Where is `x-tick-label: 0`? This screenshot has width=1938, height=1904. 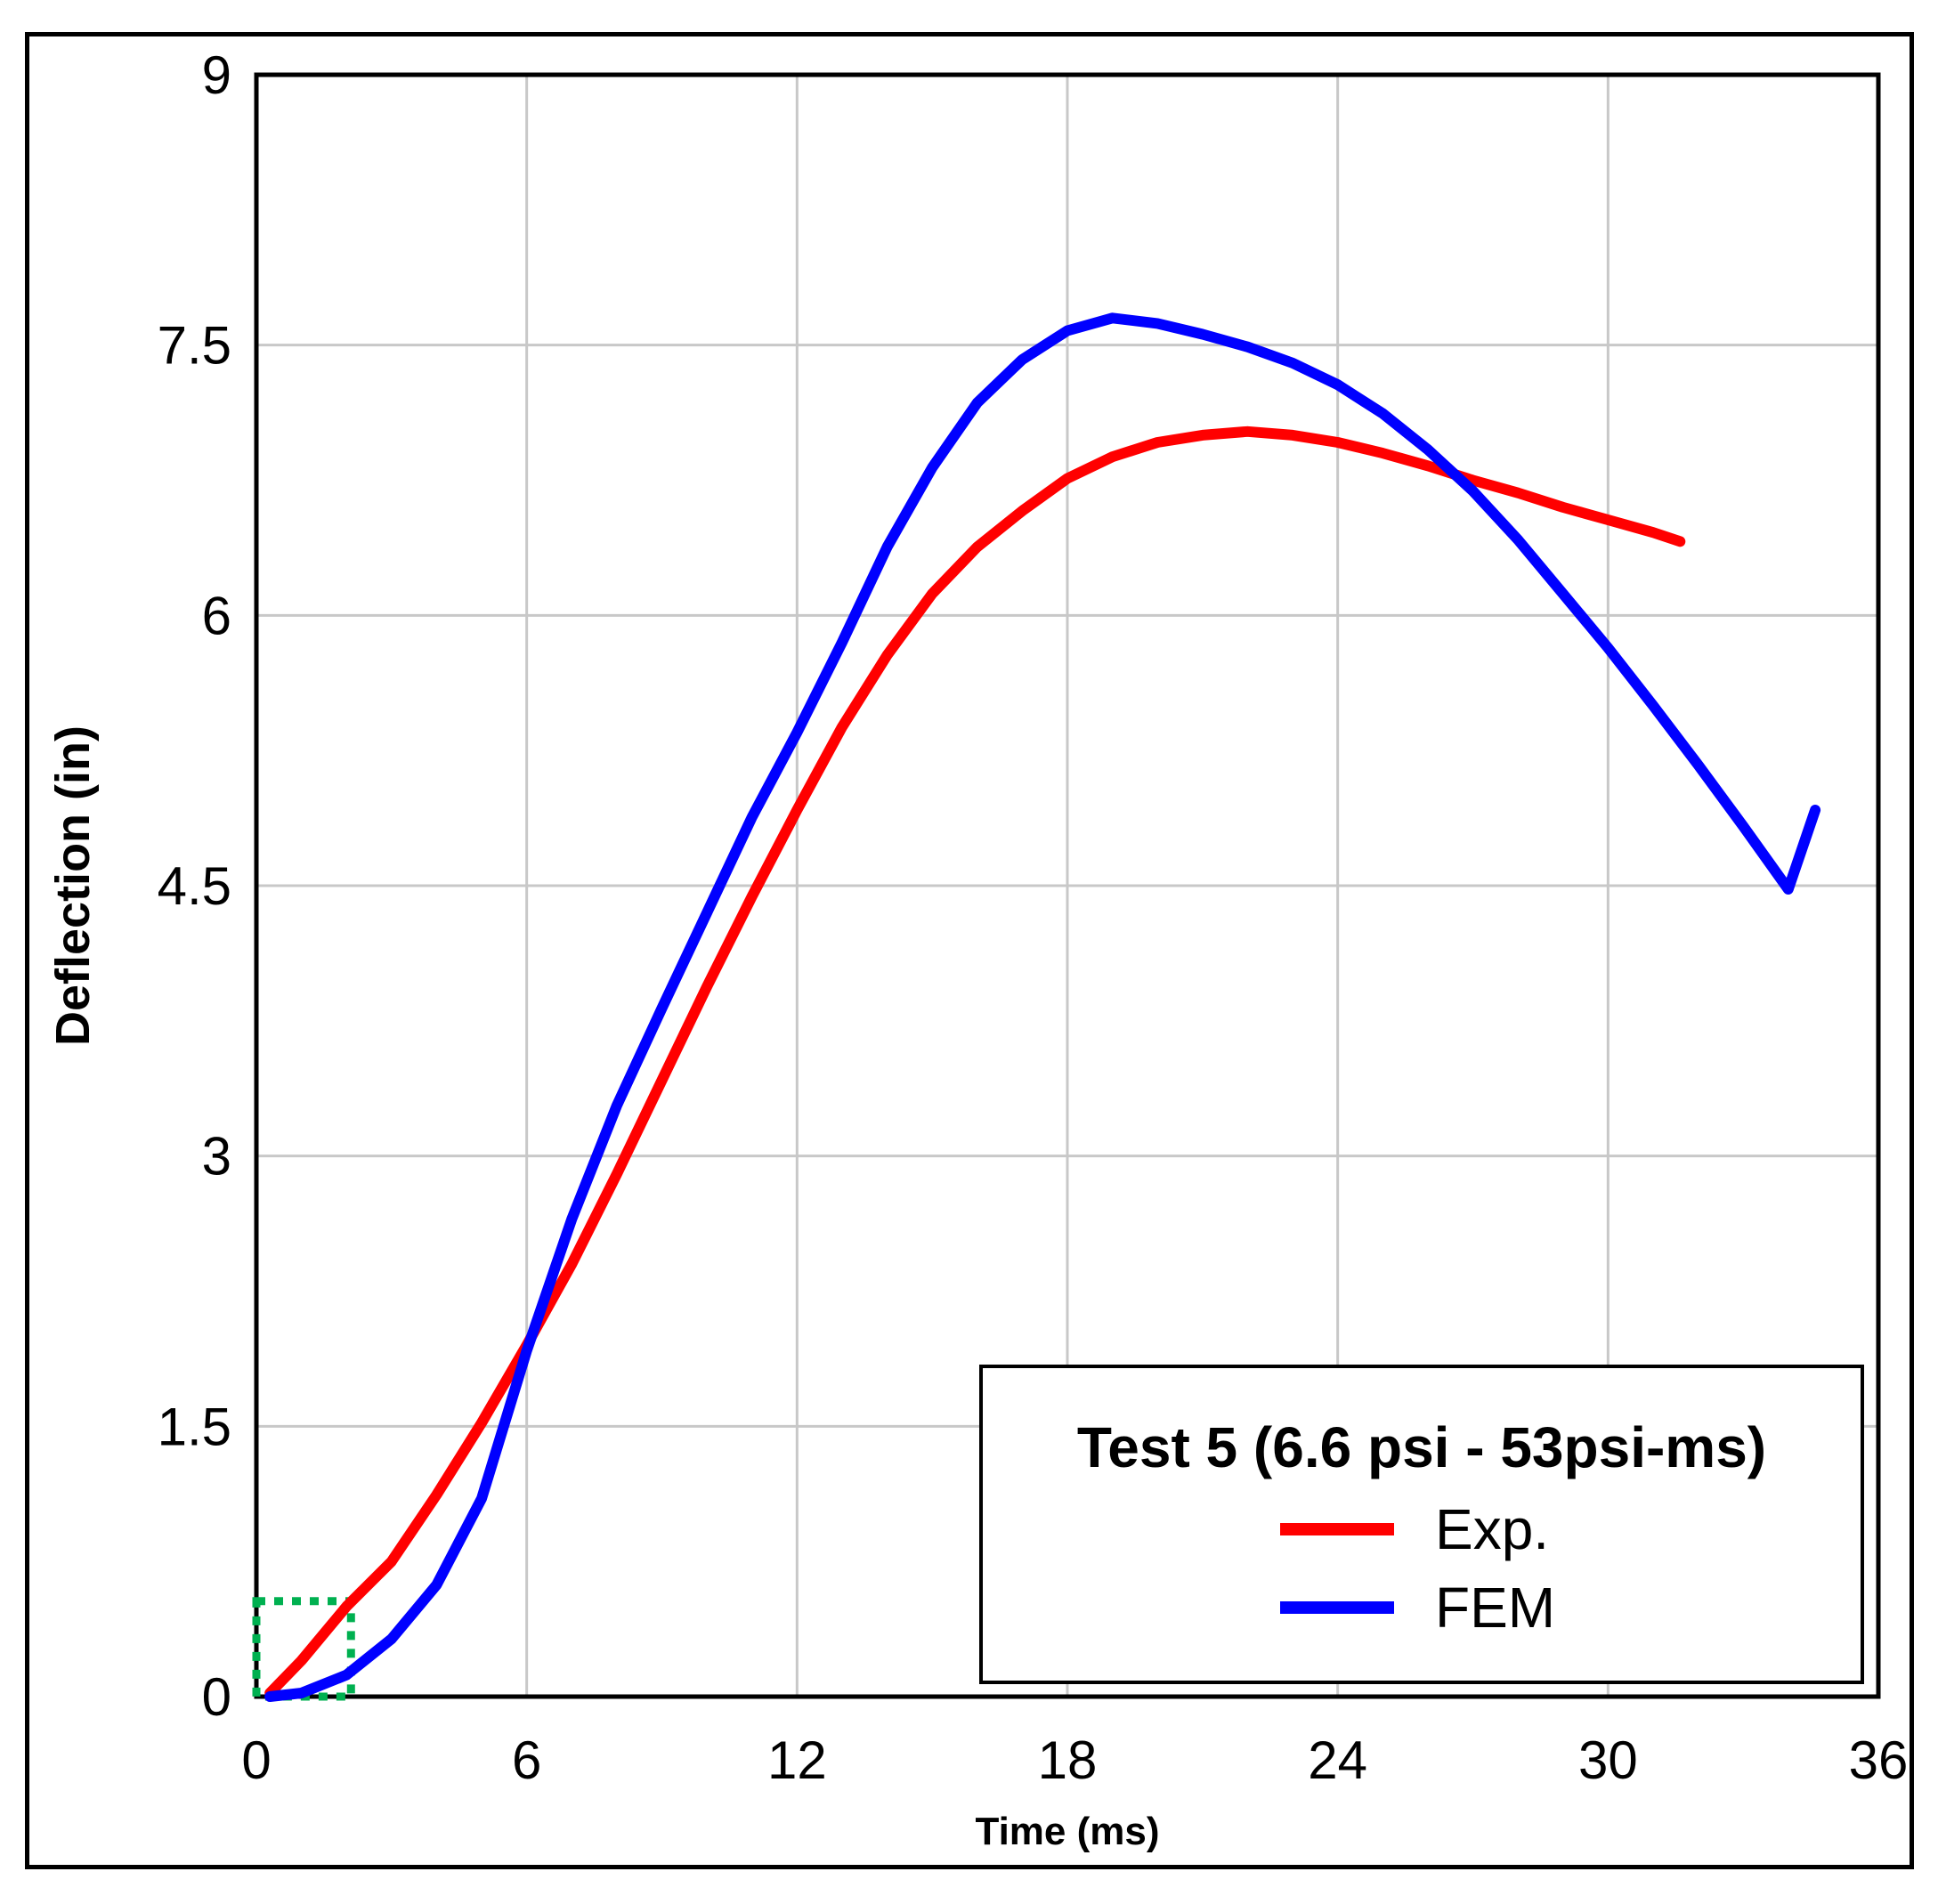
x-tick-label: 0 is located at coordinates (256, 1760).